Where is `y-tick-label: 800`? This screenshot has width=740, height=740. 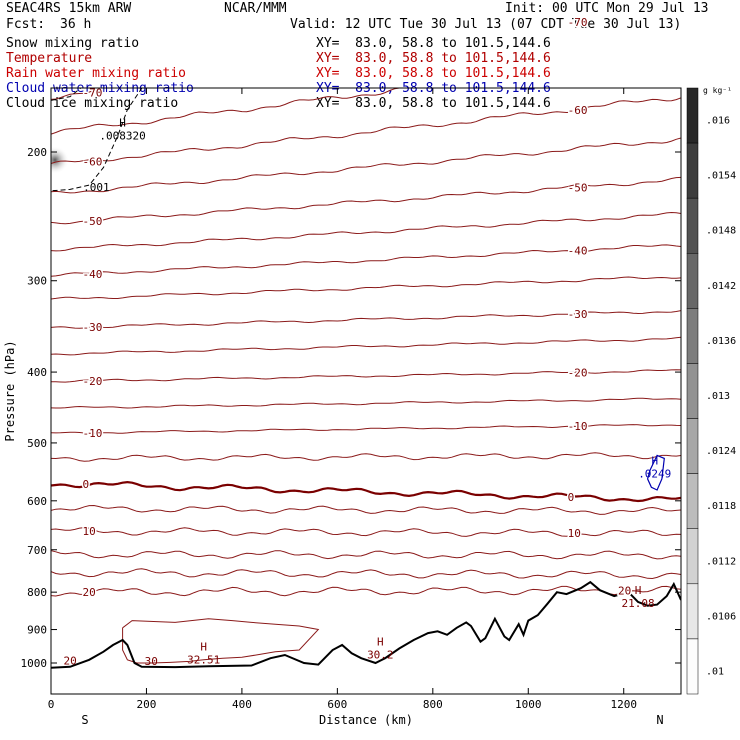 y-tick-label: 800 is located at coordinates (37, 592).